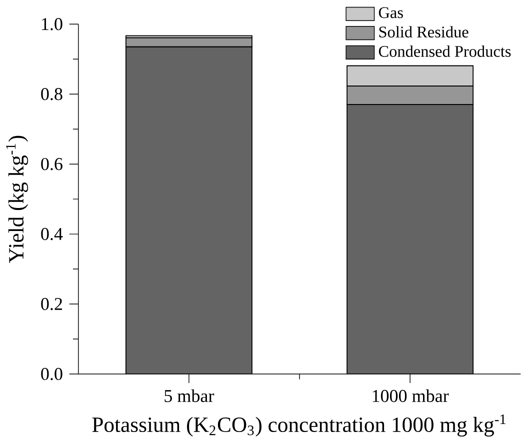  I want to click on y-tick-label: 0.4, so click(52, 234).